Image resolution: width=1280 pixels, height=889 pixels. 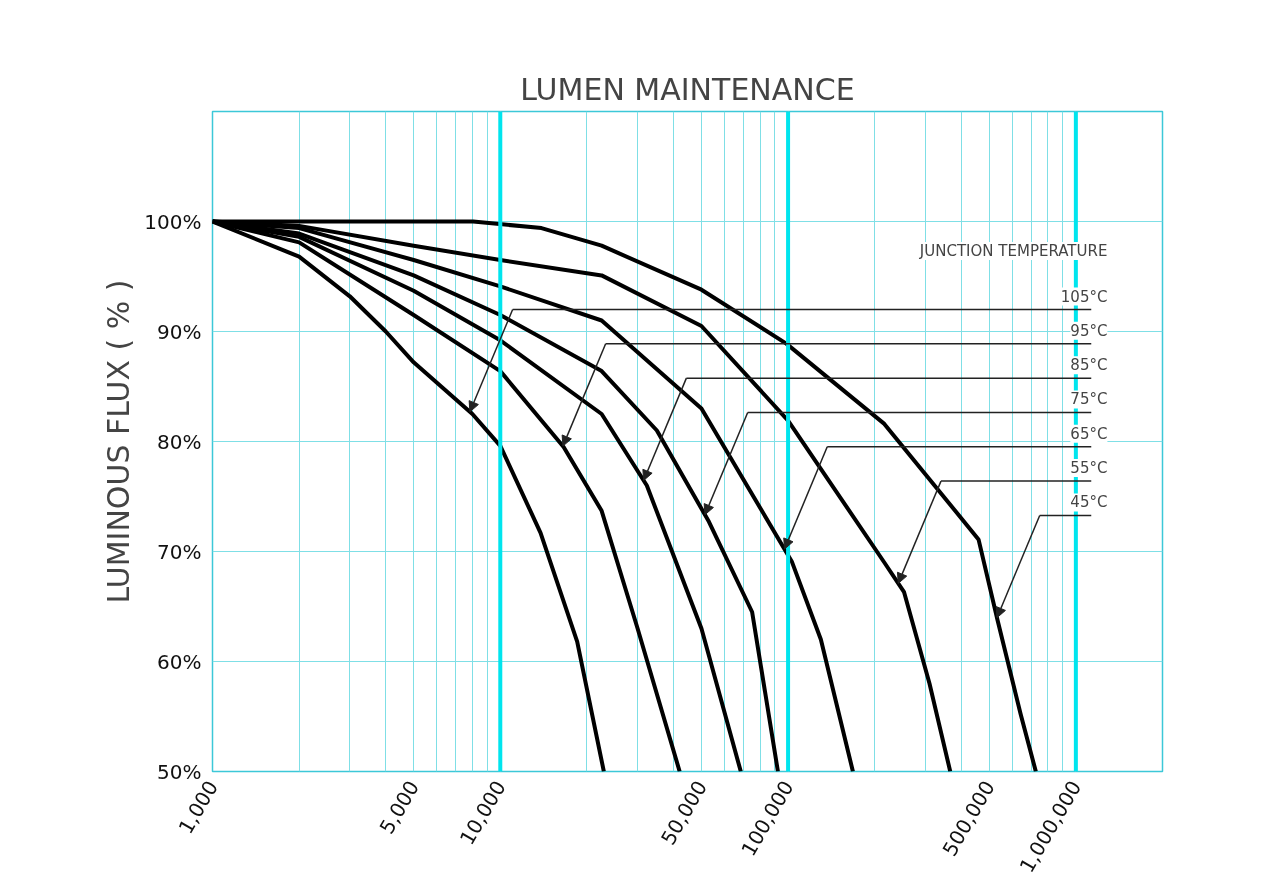 I want to click on y-tick-label: 80%, so click(x=179, y=441).